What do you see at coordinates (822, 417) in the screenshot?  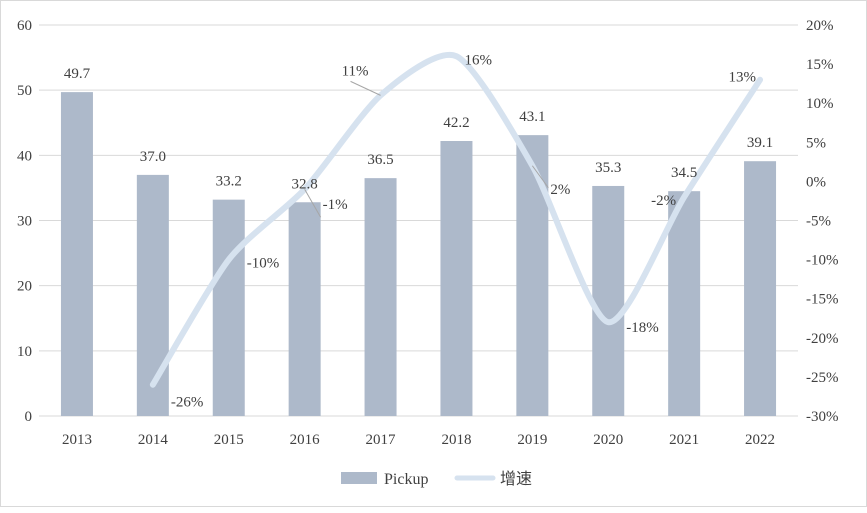 I see `y-right-tick-label: -30%` at bounding box center [822, 417].